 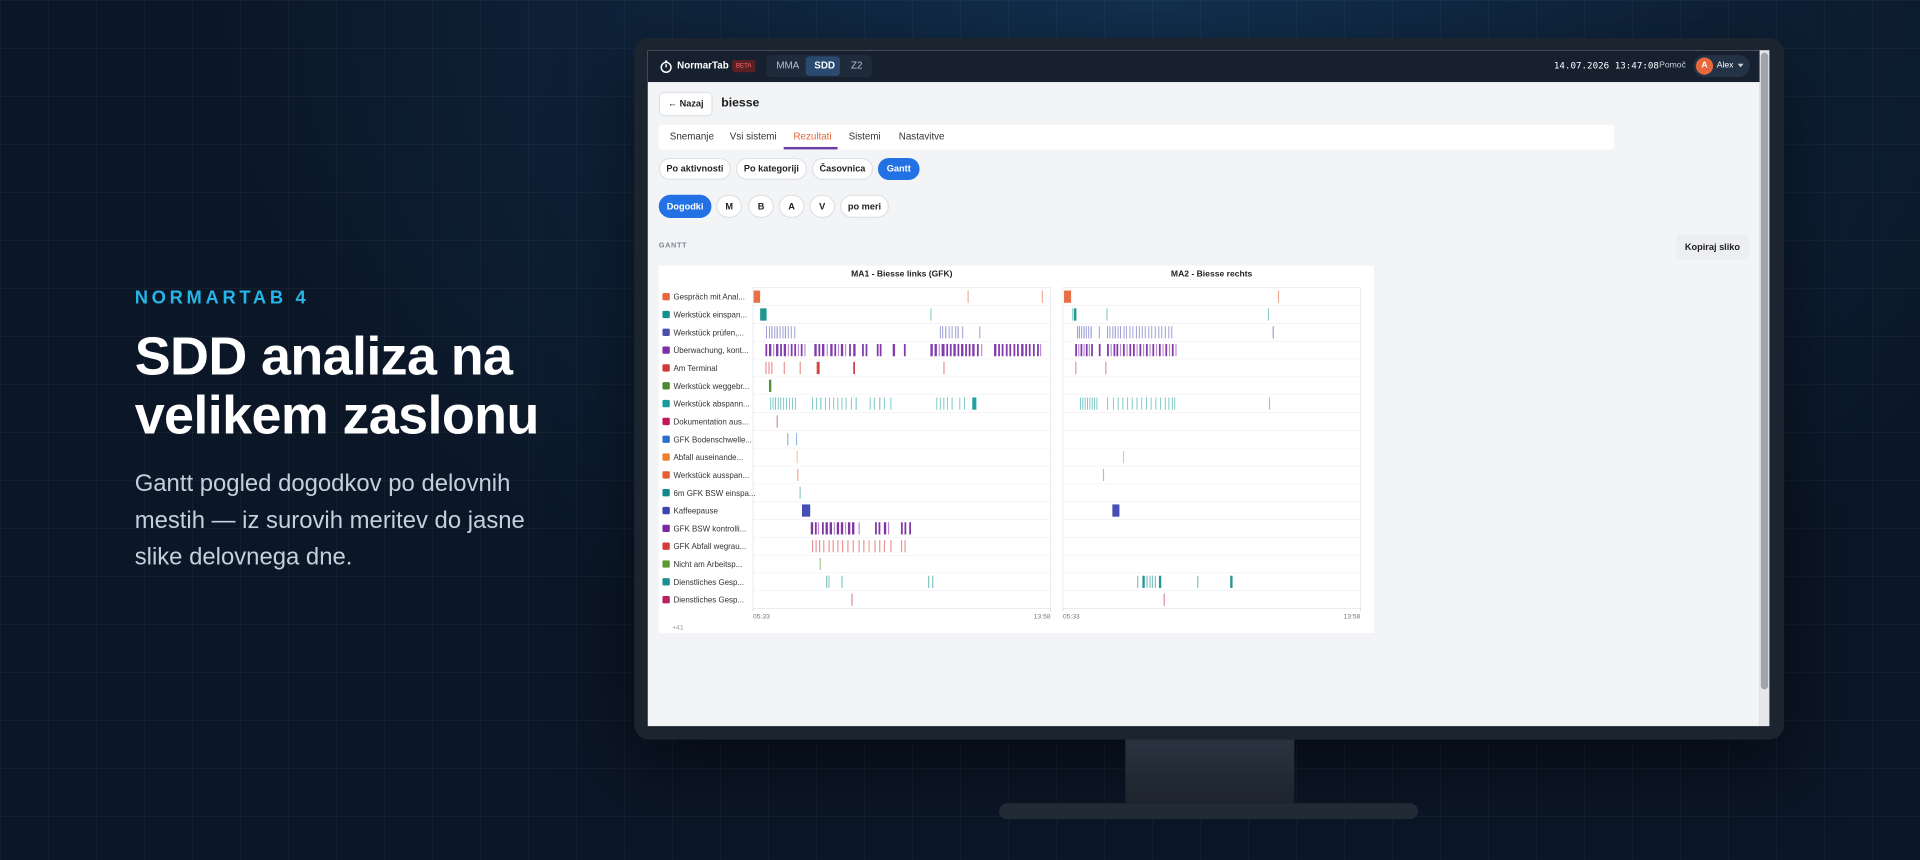 I want to click on tab: Sistemi, so click(x=864, y=137).